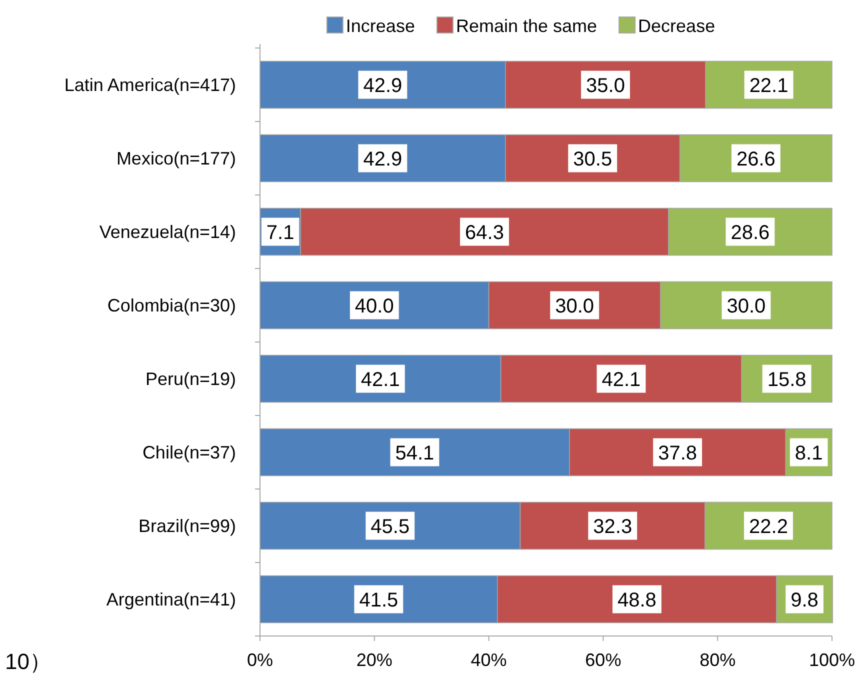 The height and width of the screenshot is (675, 864). Describe the element at coordinates (378, 600) in the screenshot. I see `data-label: 41.5` at that location.